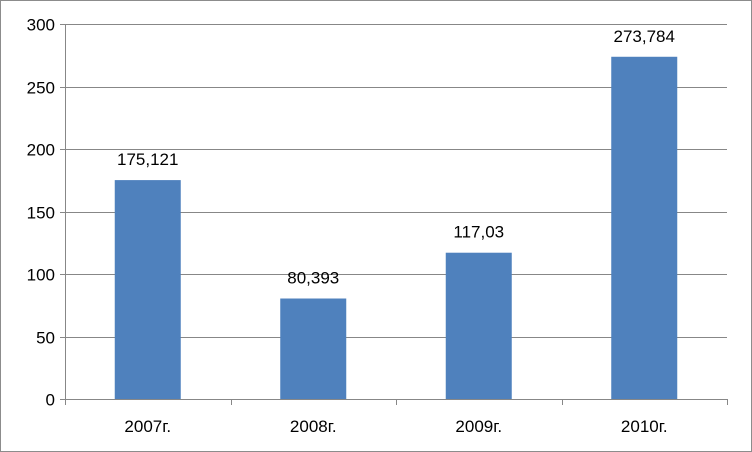 This screenshot has height=452, width=752. What do you see at coordinates (478, 426) in the screenshot?
I see `x-tick-label: 2009г.` at bounding box center [478, 426].